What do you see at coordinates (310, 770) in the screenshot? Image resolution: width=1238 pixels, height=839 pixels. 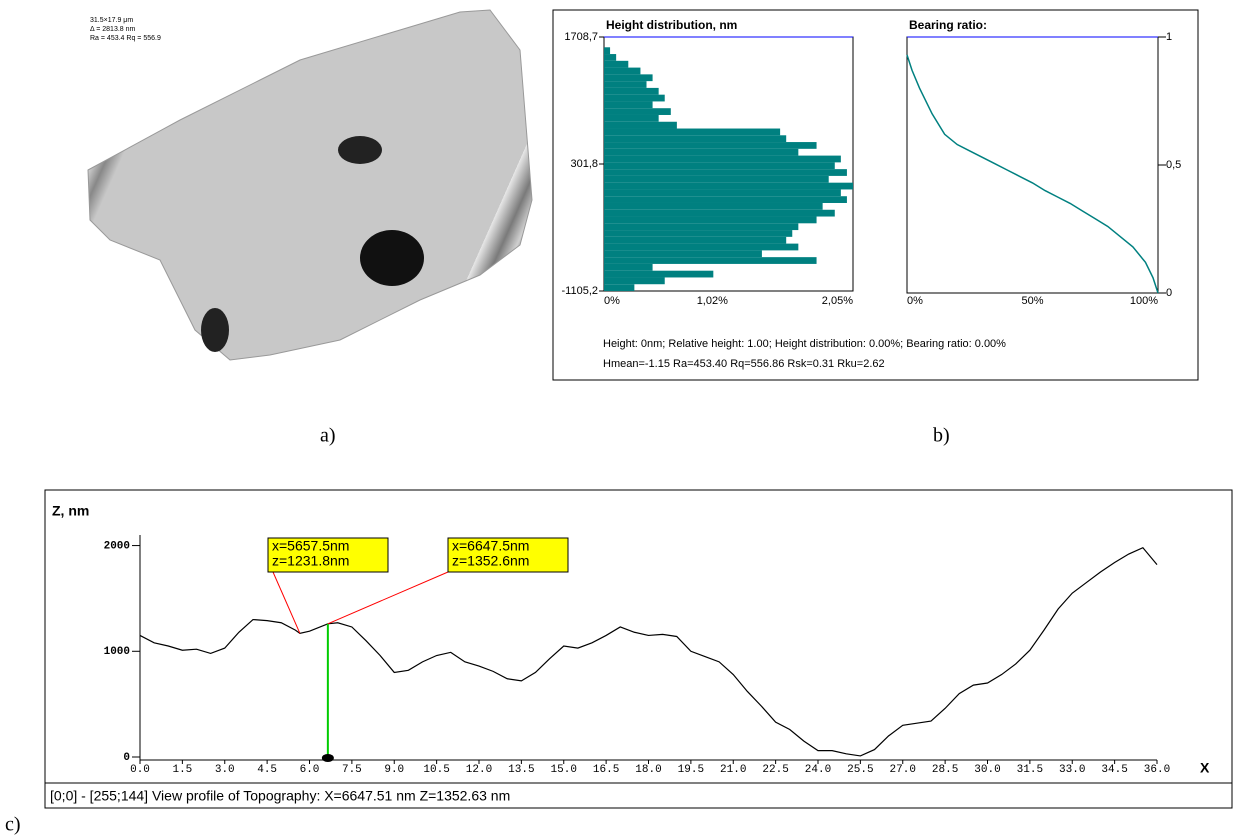 I see `x-tick-label: 6.0` at bounding box center [310, 770].